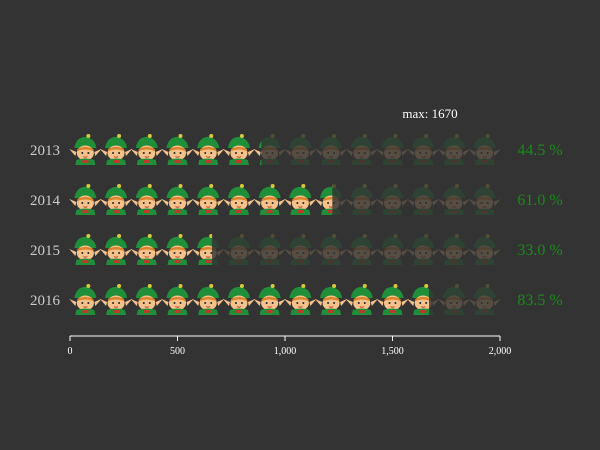 This screenshot has width=600, height=450. I want to click on category-label: 2016, so click(45, 301).